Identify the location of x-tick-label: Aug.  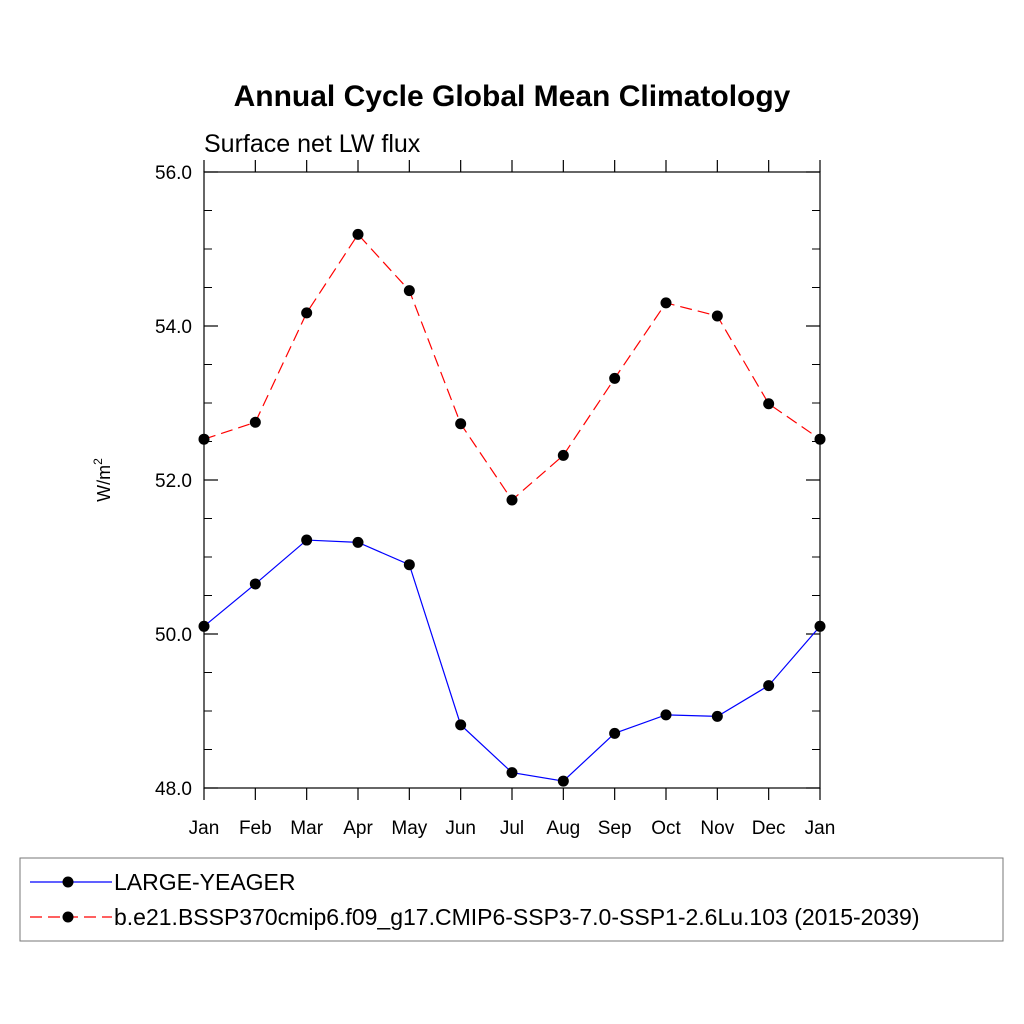
(563, 828).